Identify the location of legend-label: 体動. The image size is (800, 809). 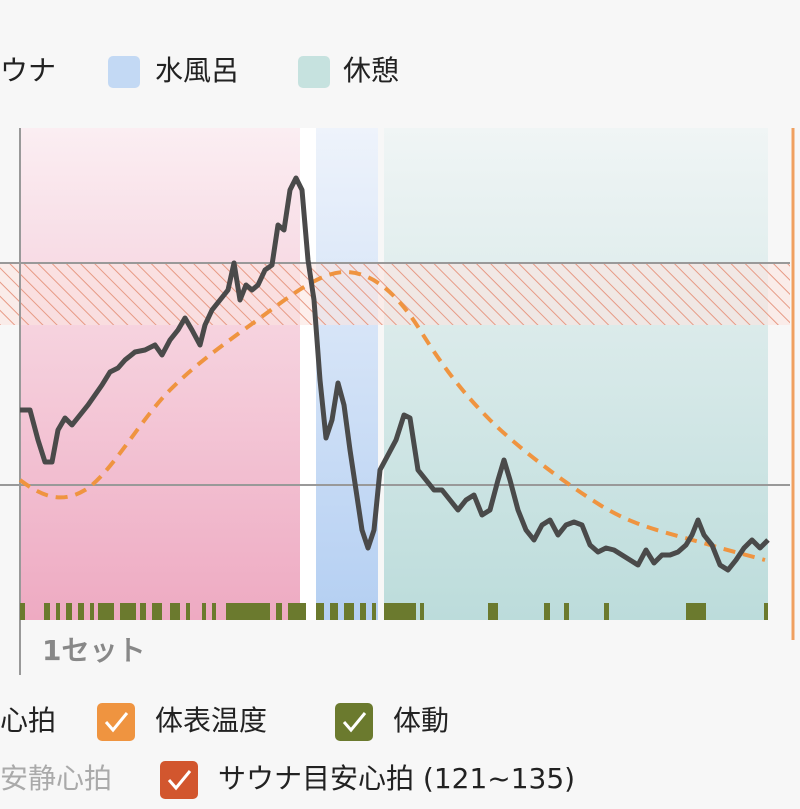
(421, 720).